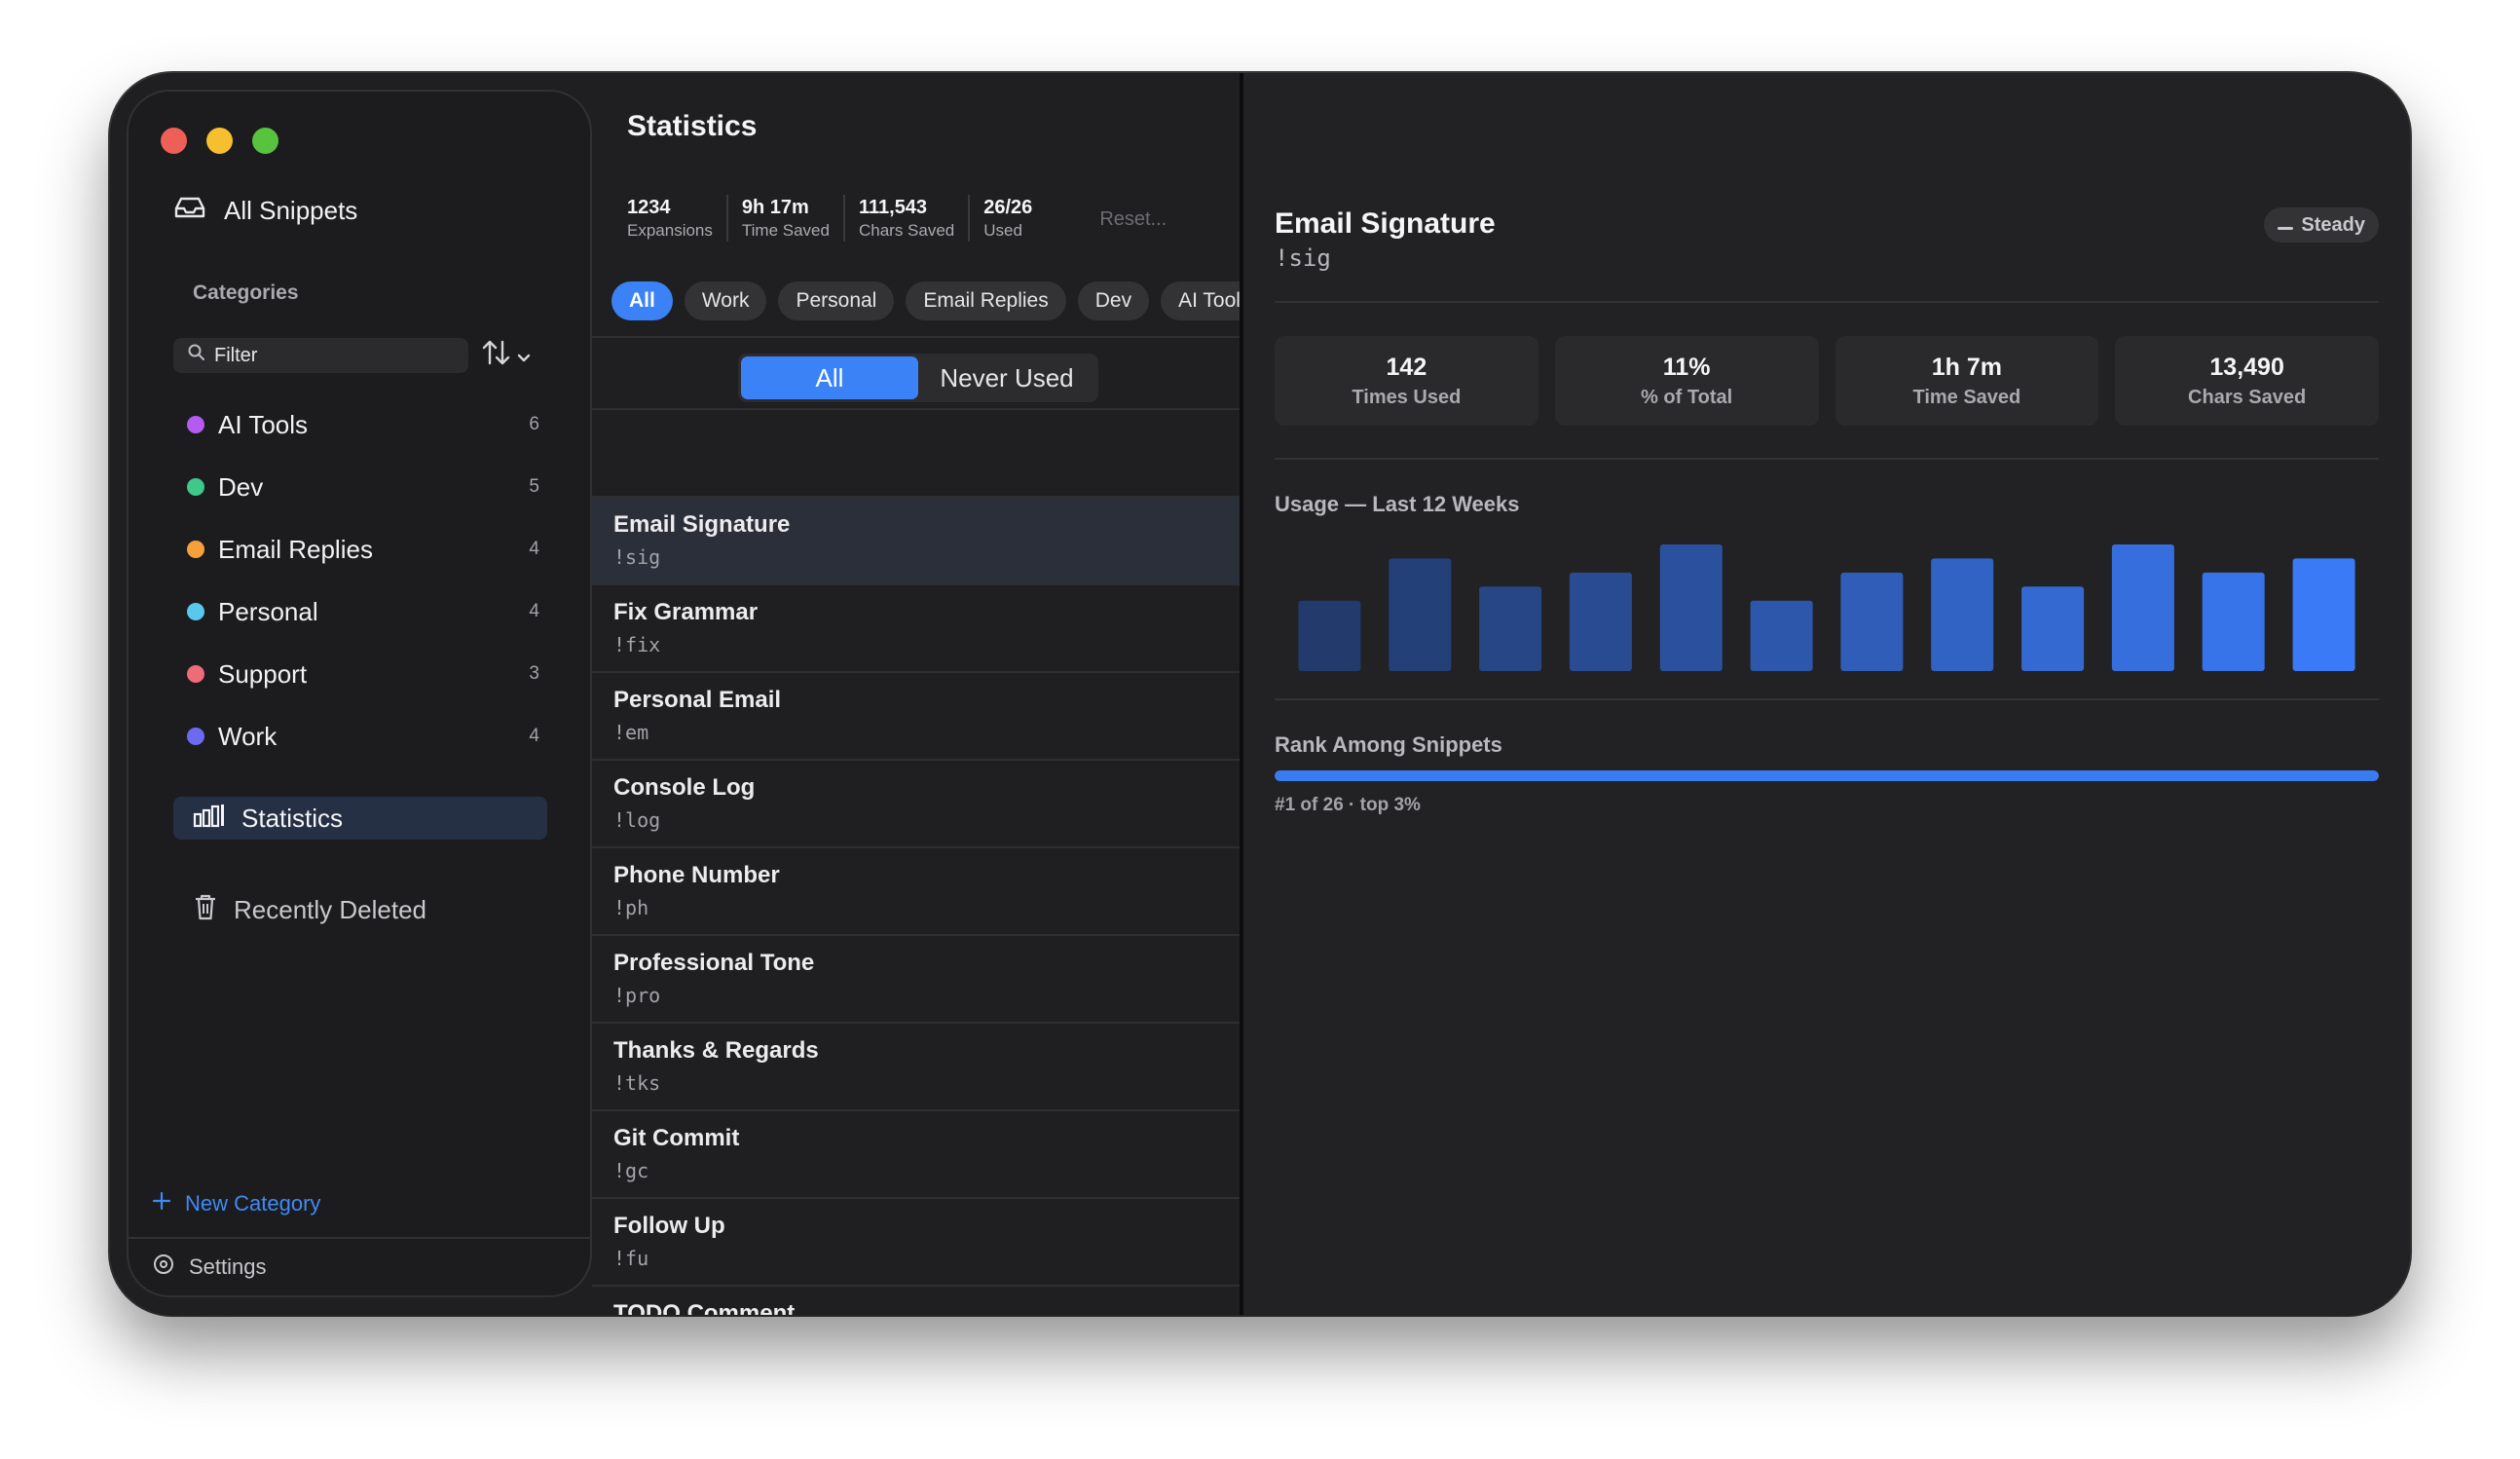 This screenshot has width=2520, height=1459. I want to click on snippet-row: Follow Up!fu61, so click(972, 1243).